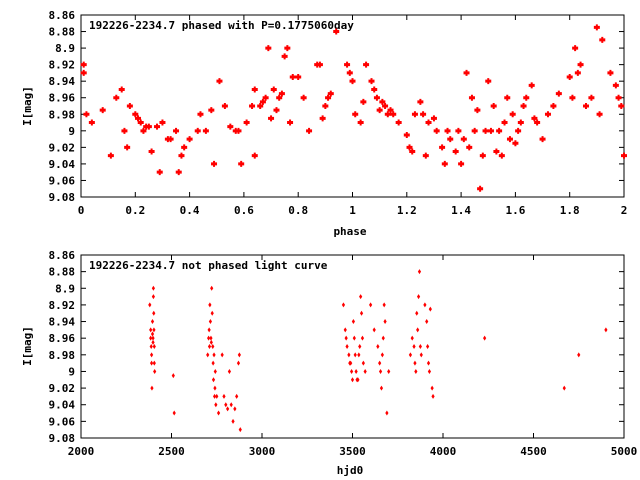 This screenshot has width=640, height=480. What do you see at coordinates (262, 451) in the screenshot?
I see `x-tick-label: 3000` at bounding box center [262, 451].